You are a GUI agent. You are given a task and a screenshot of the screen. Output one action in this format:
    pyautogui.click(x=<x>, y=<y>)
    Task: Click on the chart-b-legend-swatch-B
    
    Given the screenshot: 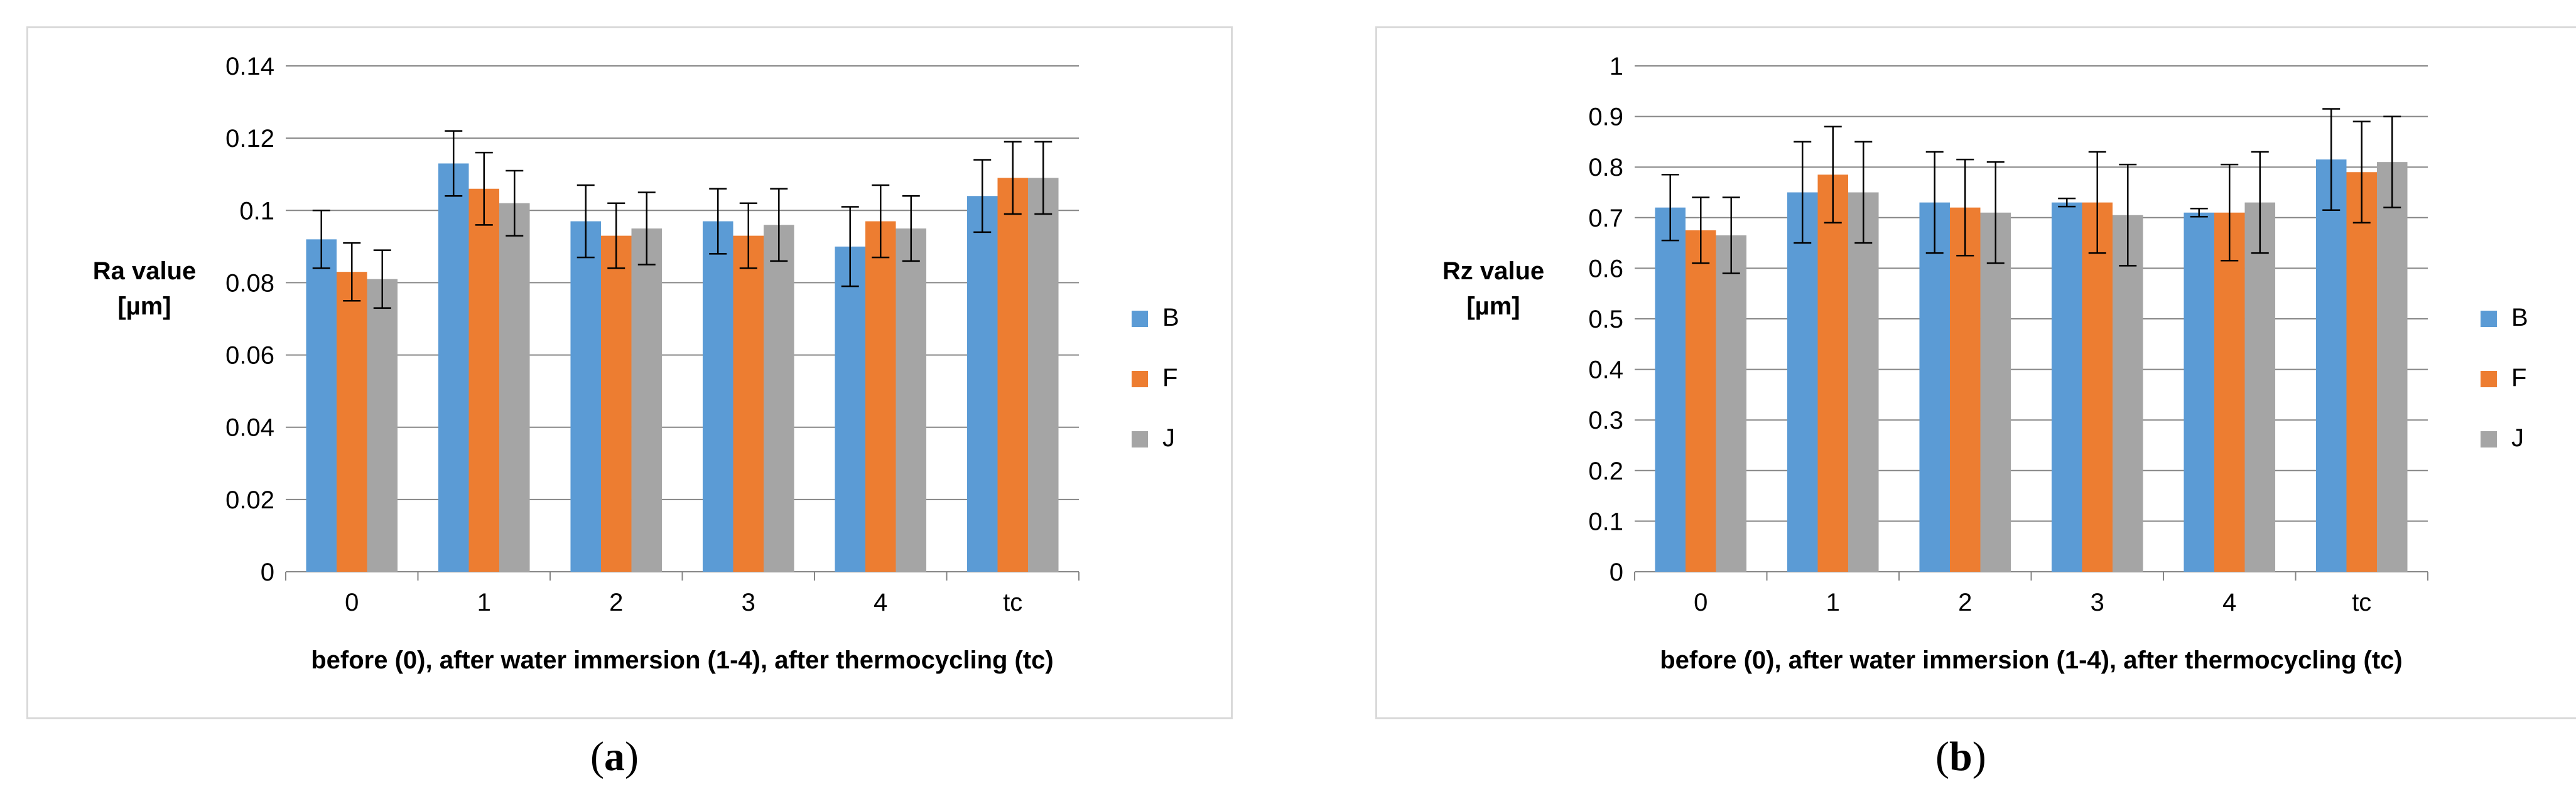 What is the action you would take?
    pyautogui.click(x=2489, y=319)
    